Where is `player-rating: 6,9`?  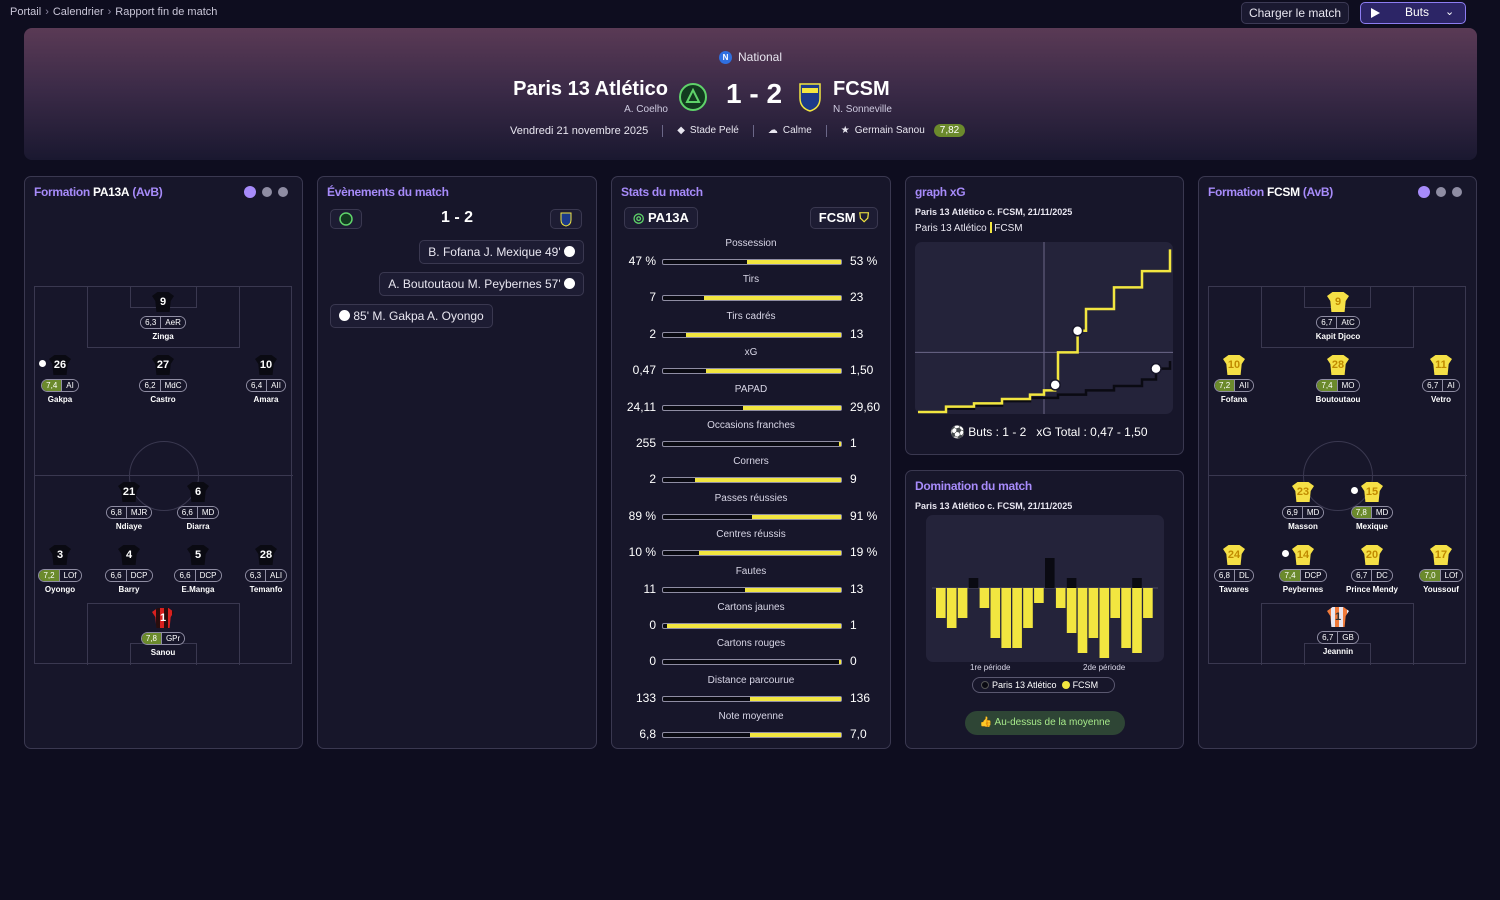
player-rating: 6,9 is located at coordinates (1292, 512).